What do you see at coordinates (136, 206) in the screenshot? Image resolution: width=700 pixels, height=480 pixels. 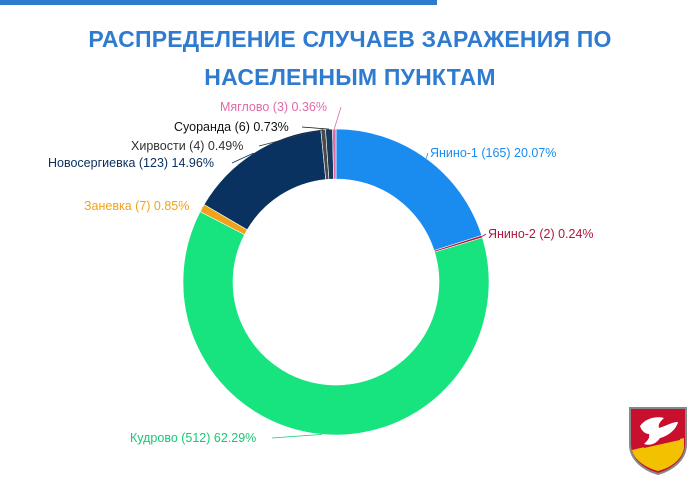 I see `slice-label-4: Заневка (7) 0.85%` at bounding box center [136, 206].